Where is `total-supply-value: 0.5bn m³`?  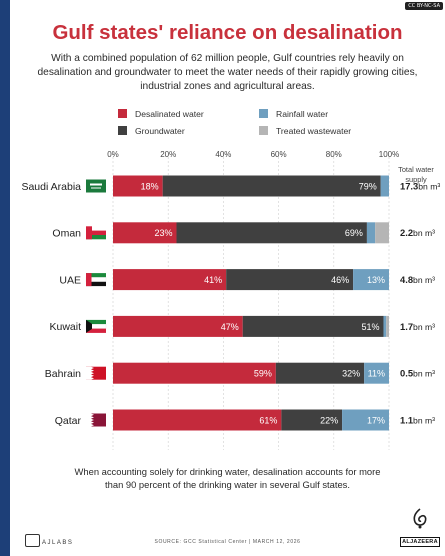 total-supply-value: 0.5bn m³ is located at coordinates (417, 373).